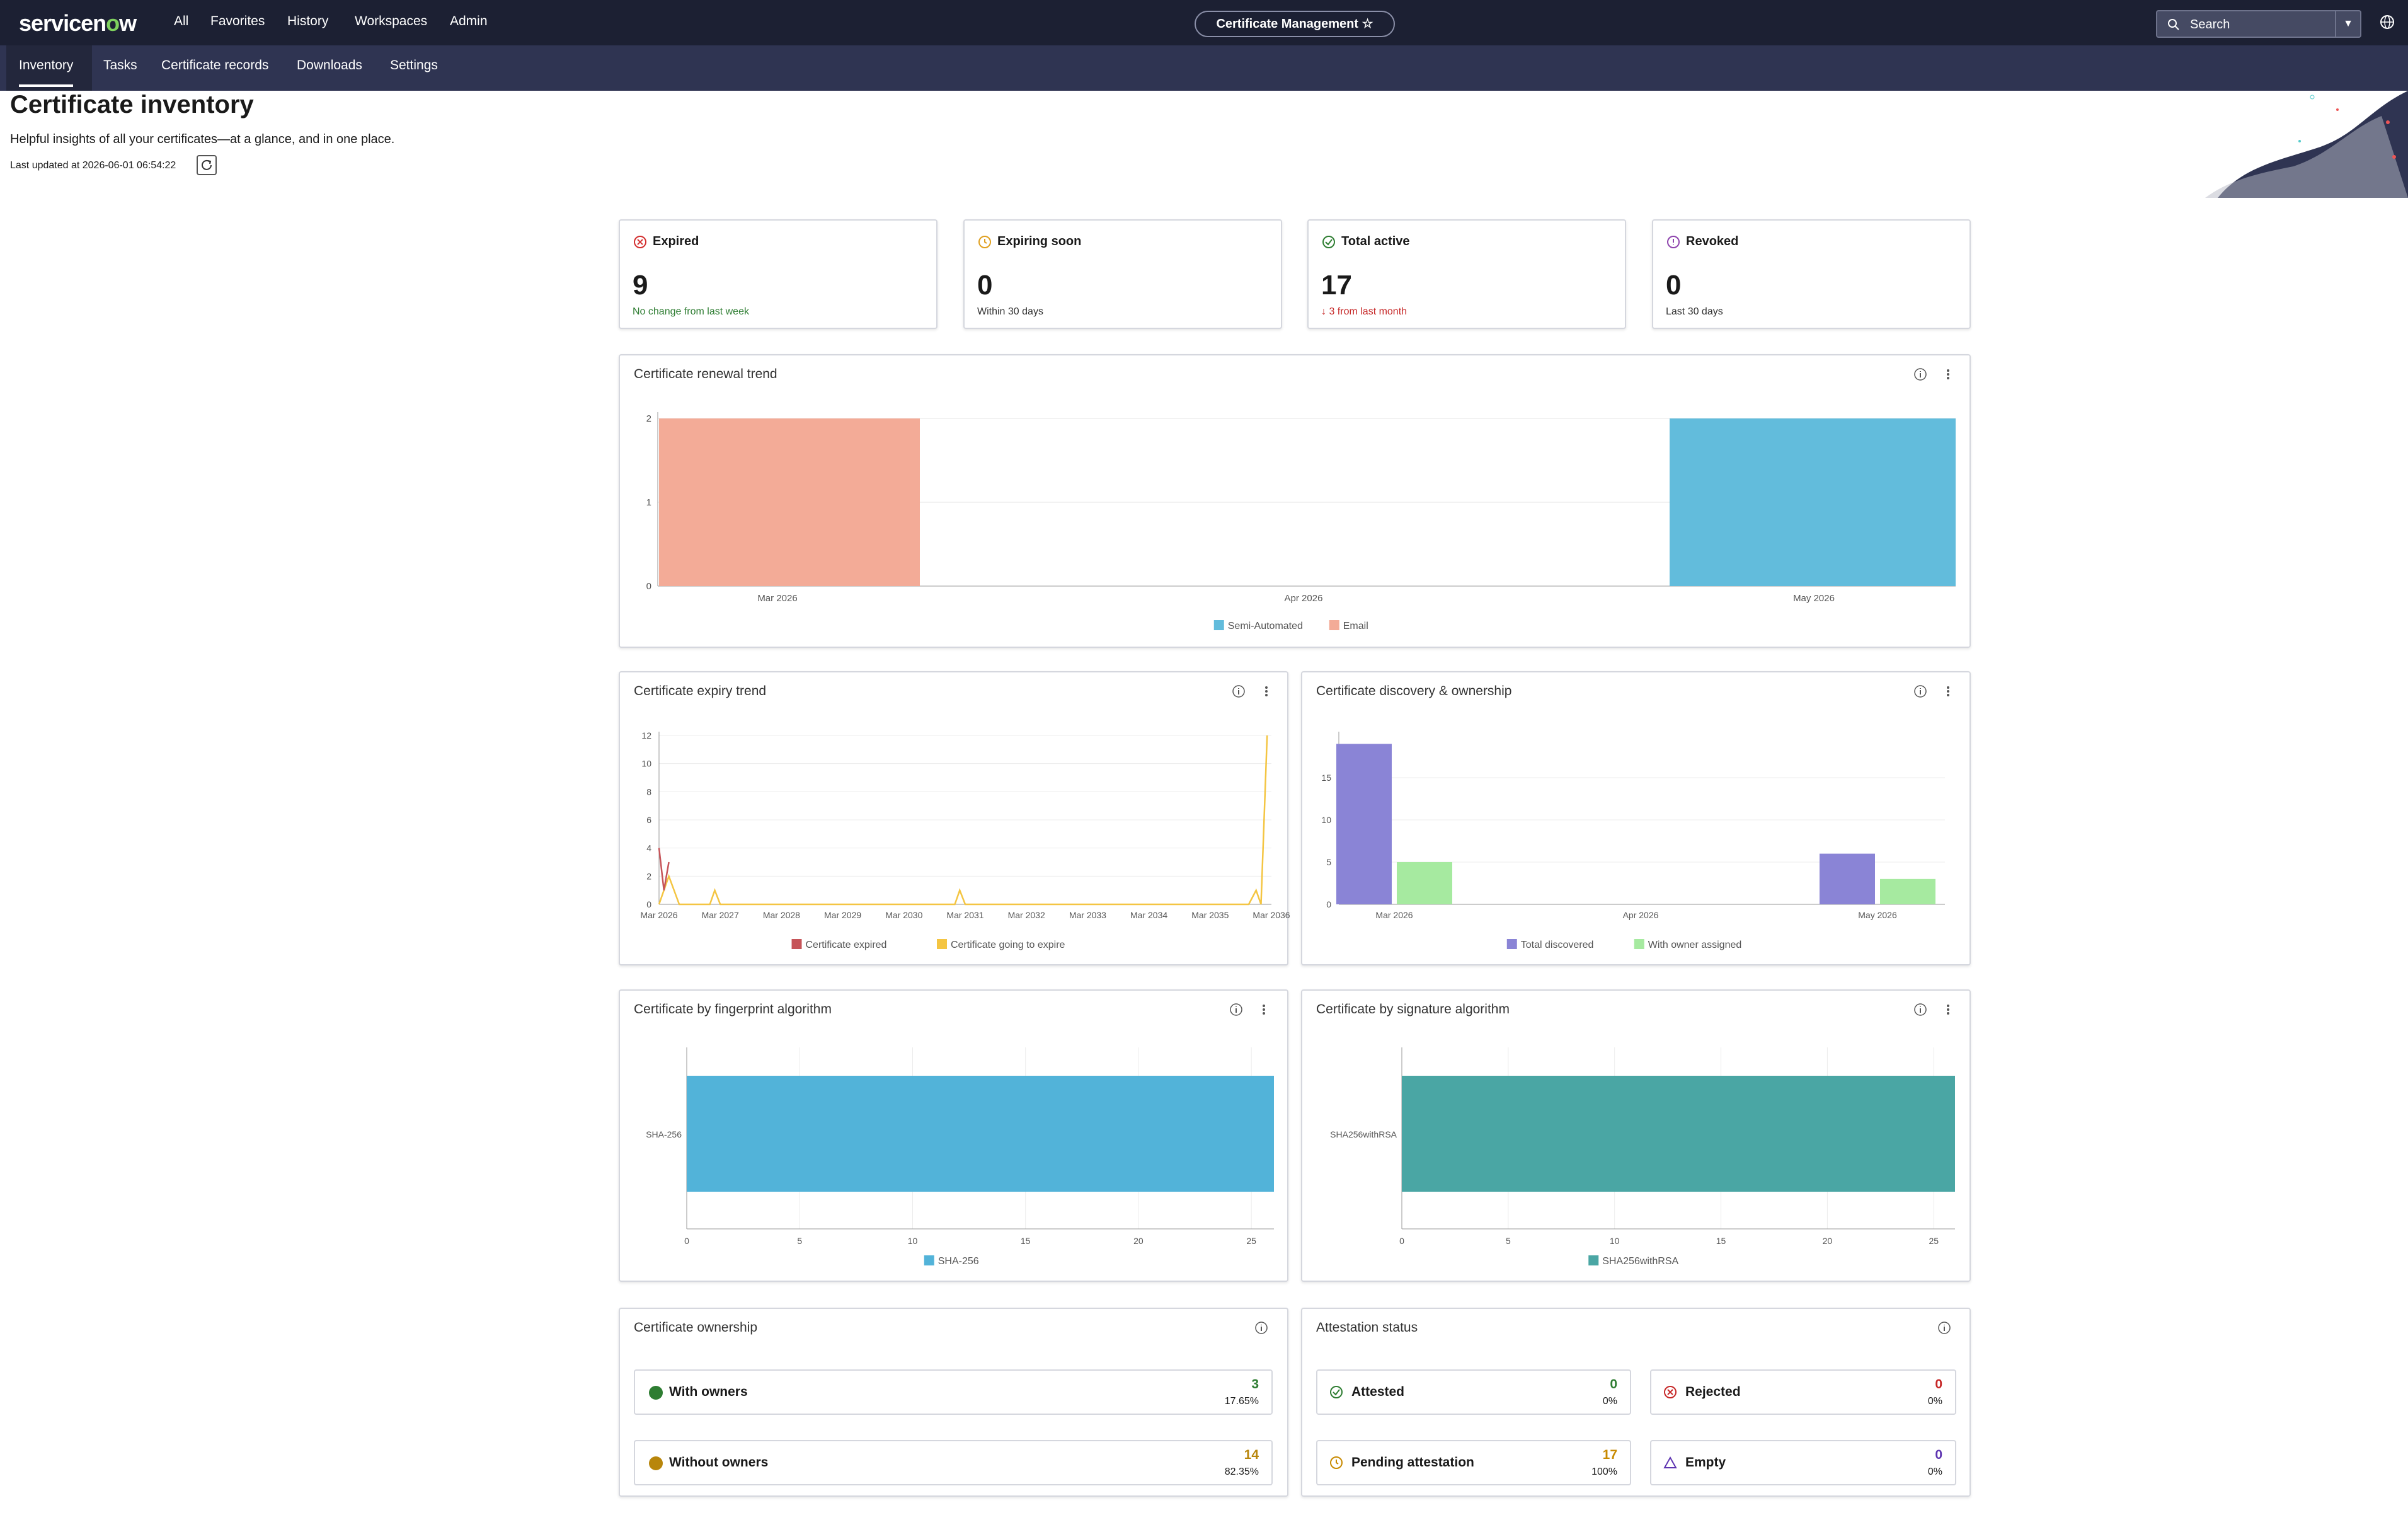 The image size is (2408, 1515). I want to click on x-tick-label: 25, so click(1251, 1241).